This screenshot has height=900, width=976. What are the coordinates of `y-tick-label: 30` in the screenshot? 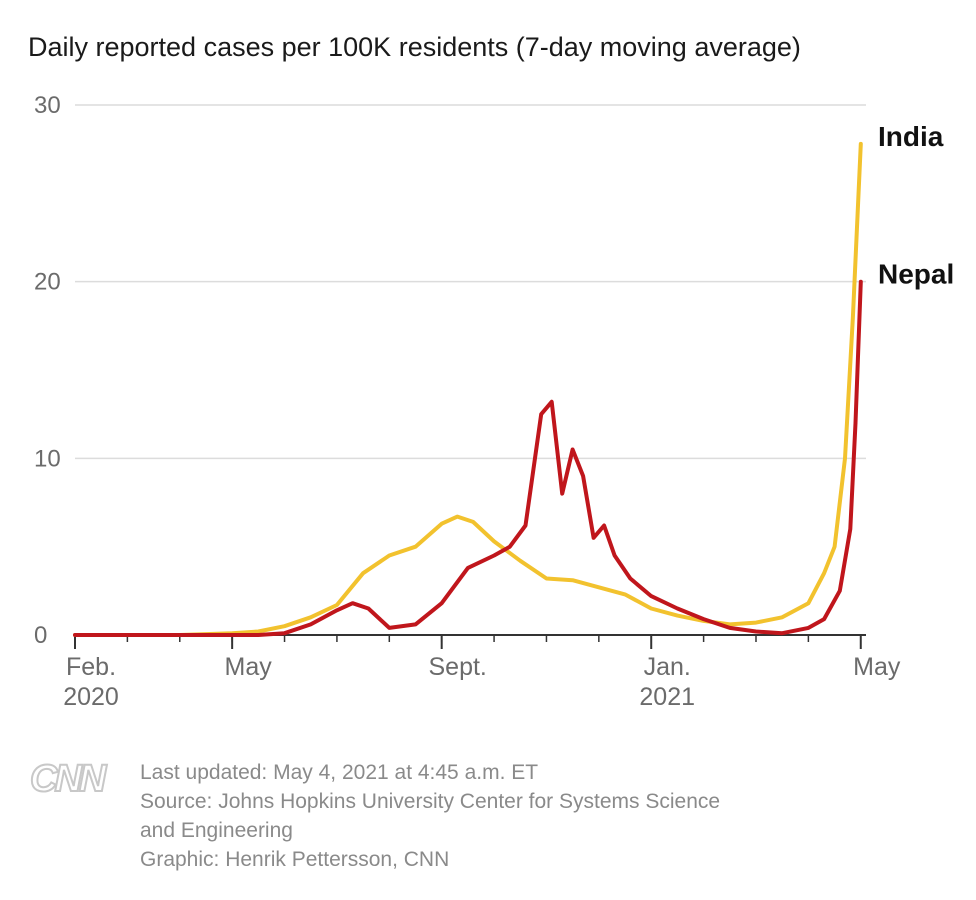 It's located at (47, 105).